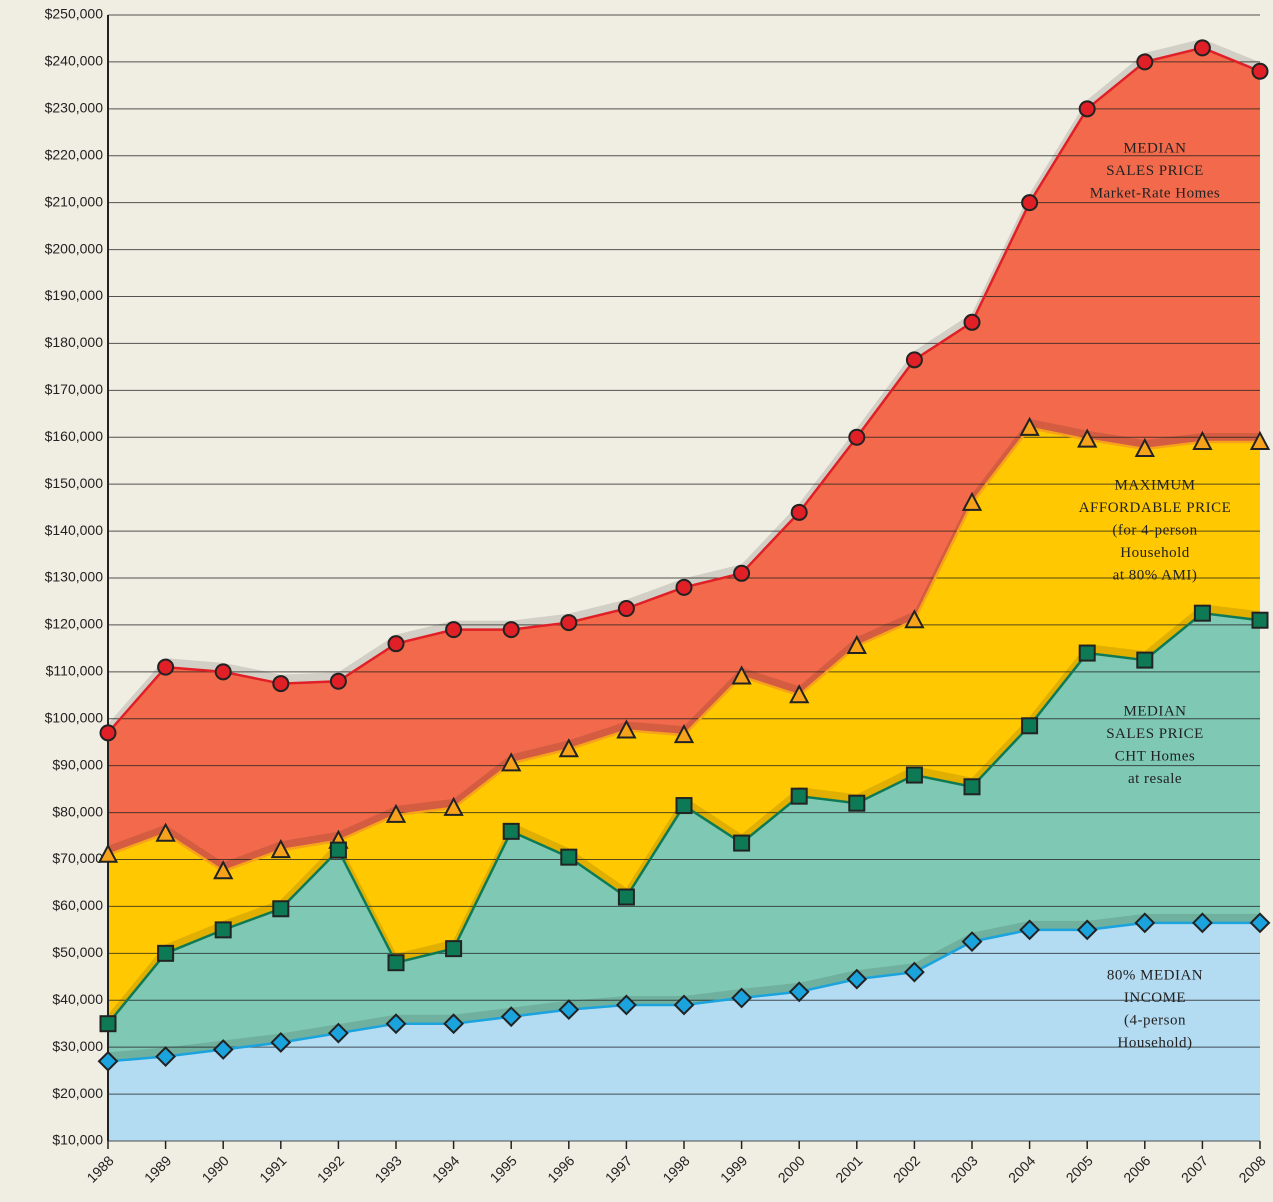  I want to click on x-tick-label: 1998, so click(675, 1168).